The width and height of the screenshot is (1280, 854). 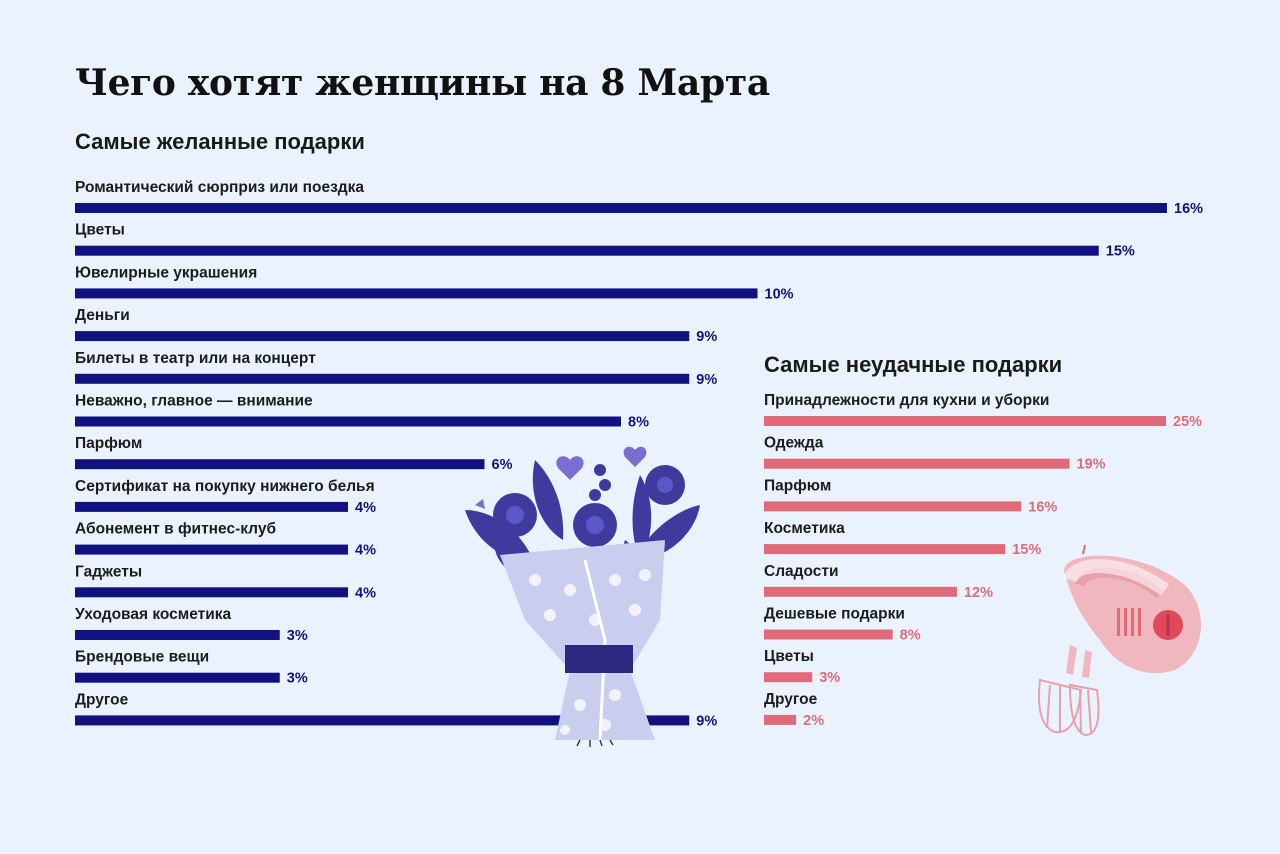 I want to click on desired-gift-value-label: 10%, so click(x=779, y=294).